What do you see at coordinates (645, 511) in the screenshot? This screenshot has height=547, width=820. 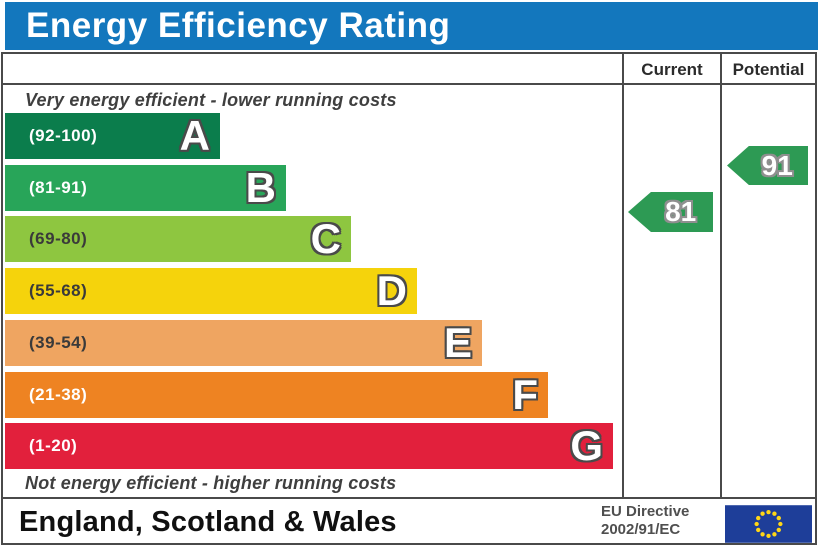 I see `directive-line-1: EU Directive` at bounding box center [645, 511].